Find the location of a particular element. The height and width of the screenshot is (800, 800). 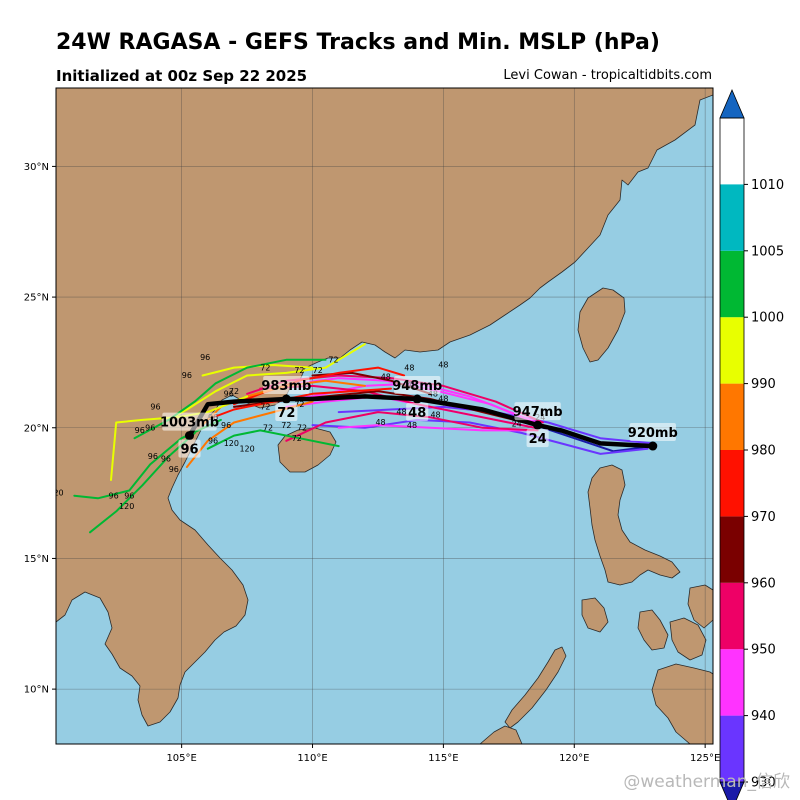

mslp-label: 947mb is located at coordinates (538, 412).